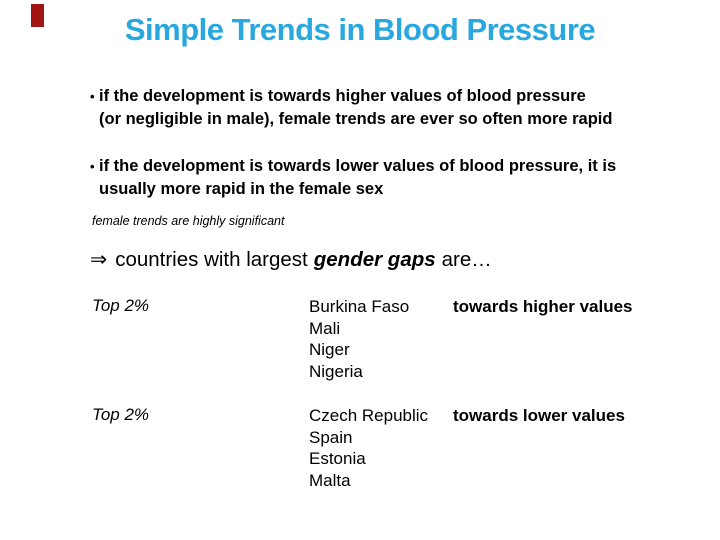 The width and height of the screenshot is (720, 540). Describe the element at coordinates (368, 448) in the screenshot. I see `country-list: Czech Republic Spain Estonia Malta` at that location.